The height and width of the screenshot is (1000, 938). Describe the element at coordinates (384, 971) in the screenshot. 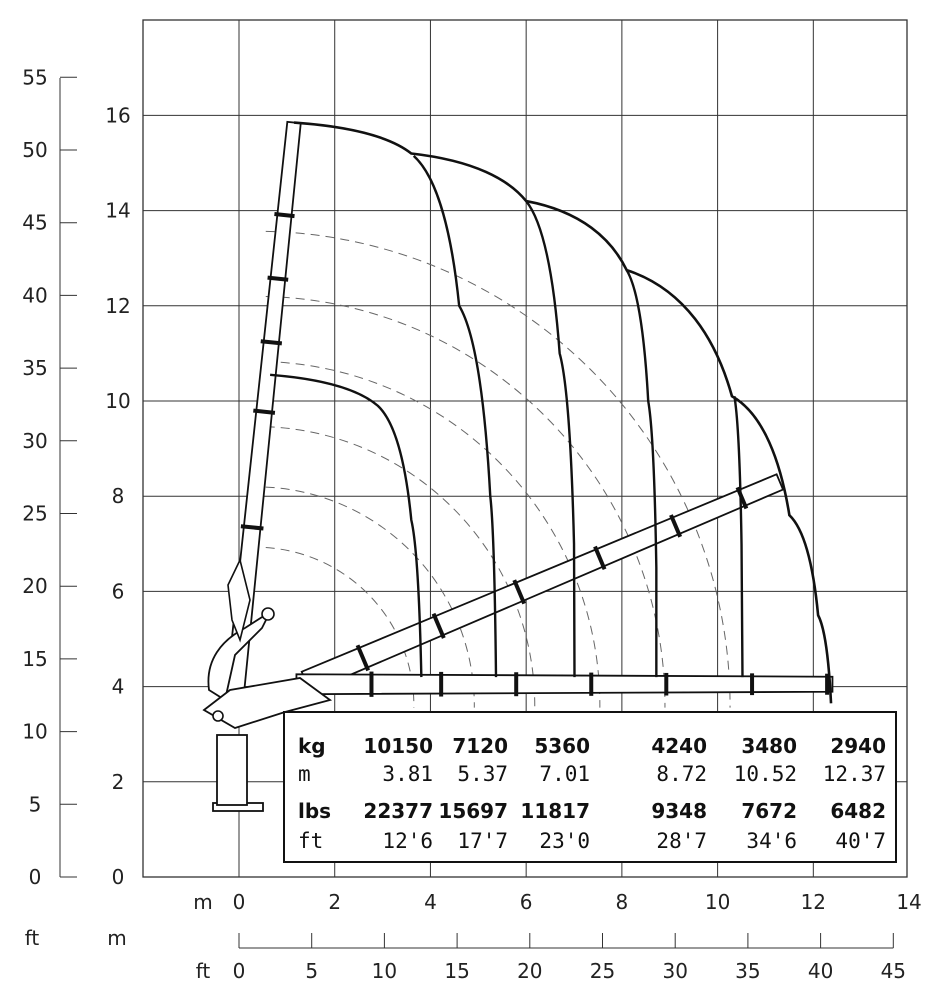

I see `x-tick-ft: 10` at that location.